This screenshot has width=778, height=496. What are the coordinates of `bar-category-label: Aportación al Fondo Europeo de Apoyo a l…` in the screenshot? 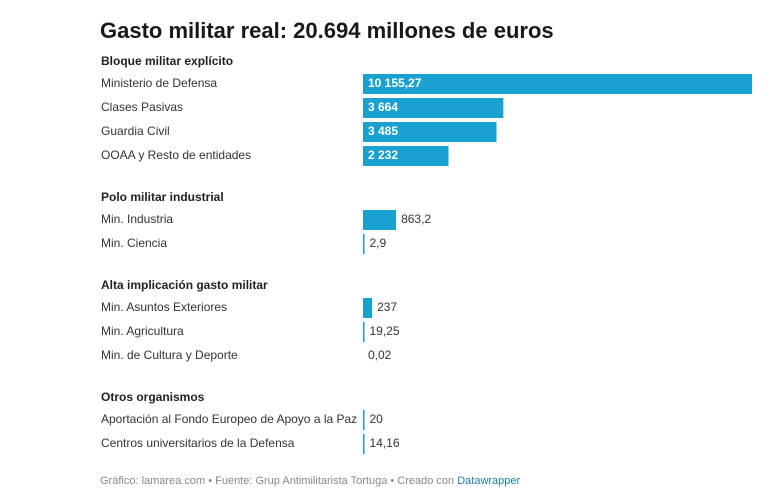 It's located at (229, 419).